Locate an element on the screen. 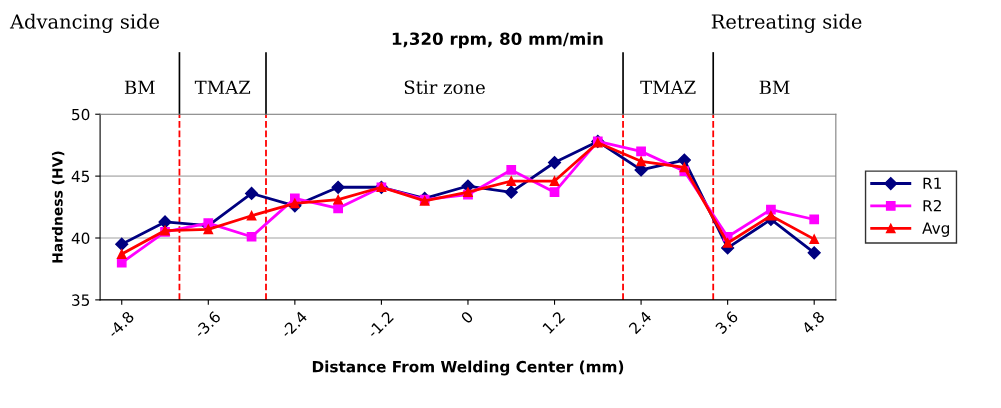  x-tick-label: 4.8 is located at coordinates (813, 322).